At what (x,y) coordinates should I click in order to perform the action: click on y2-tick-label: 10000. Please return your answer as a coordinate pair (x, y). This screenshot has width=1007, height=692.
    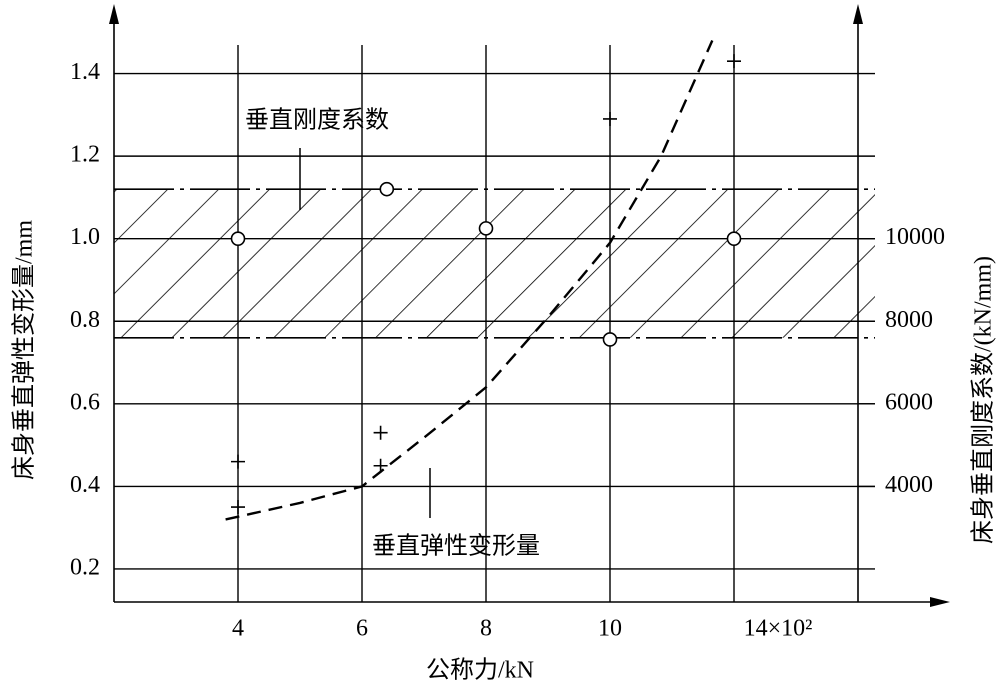
    Looking at the image, I should click on (915, 237).